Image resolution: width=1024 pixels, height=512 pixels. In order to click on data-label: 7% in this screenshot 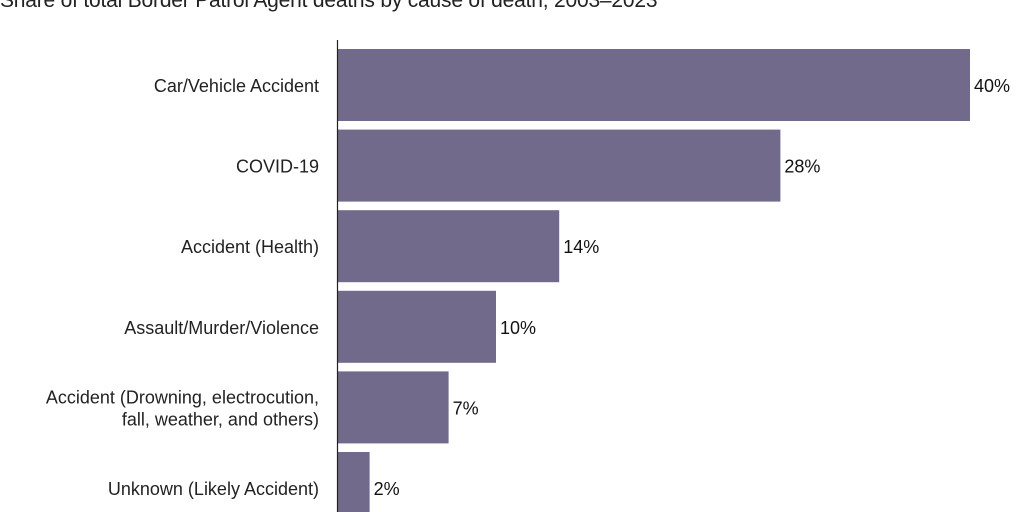, I will do `click(466, 408)`.